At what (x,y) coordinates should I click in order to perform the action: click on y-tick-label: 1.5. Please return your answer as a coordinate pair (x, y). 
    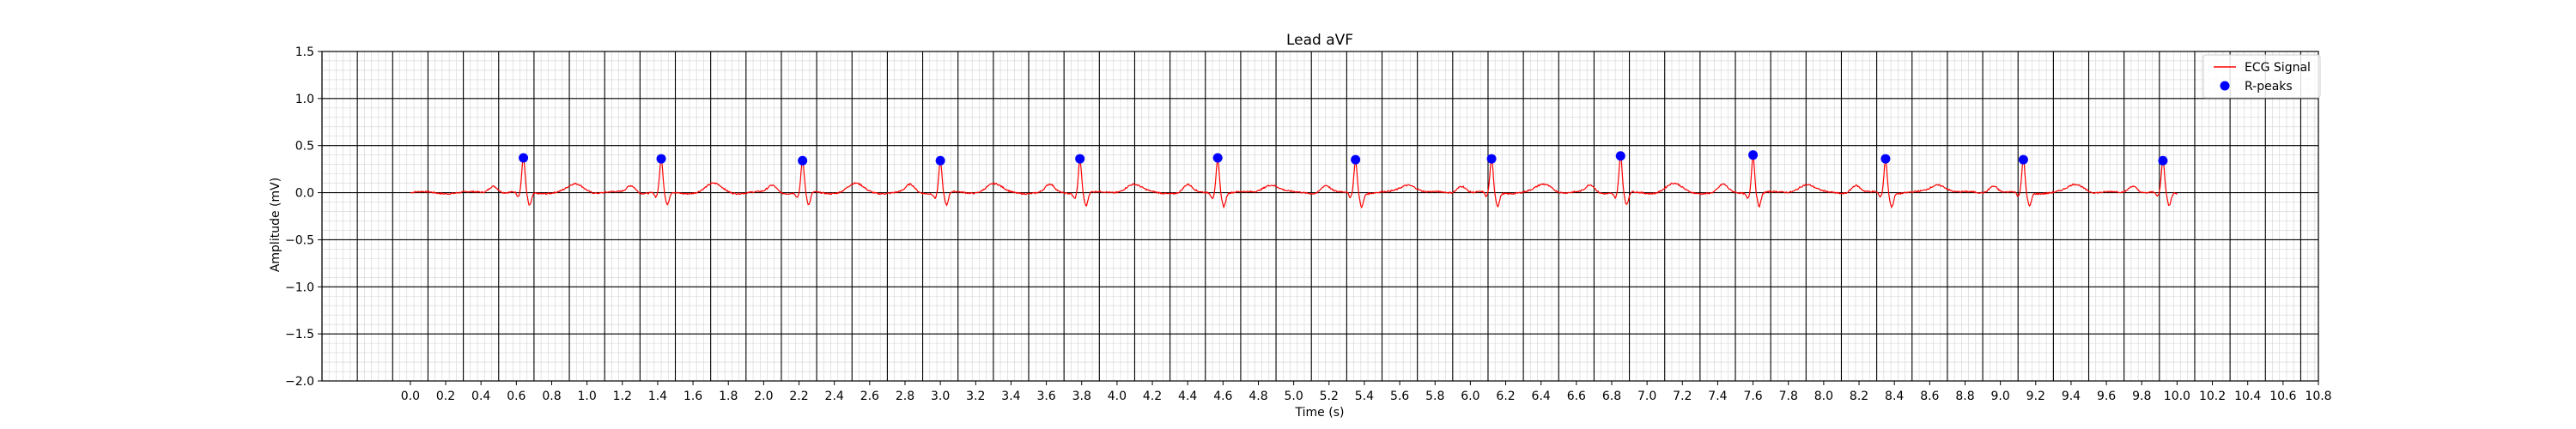
    Looking at the image, I should click on (304, 52).